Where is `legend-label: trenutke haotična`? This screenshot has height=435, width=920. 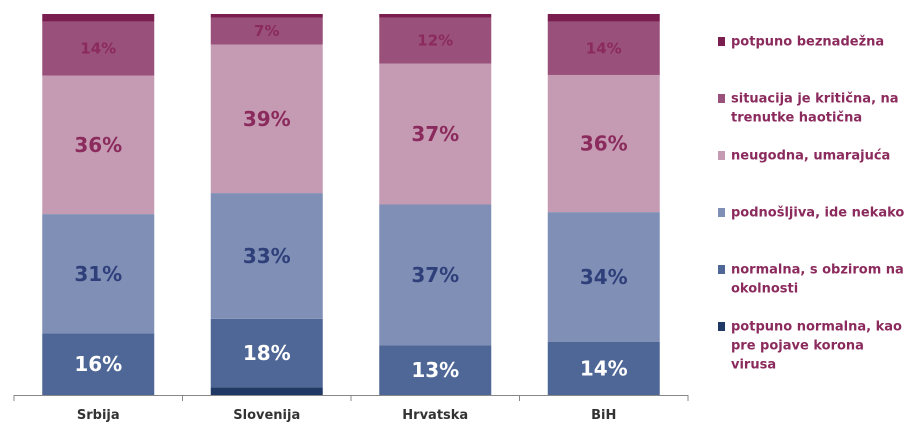
legend-label: trenutke haotična is located at coordinates (796, 118).